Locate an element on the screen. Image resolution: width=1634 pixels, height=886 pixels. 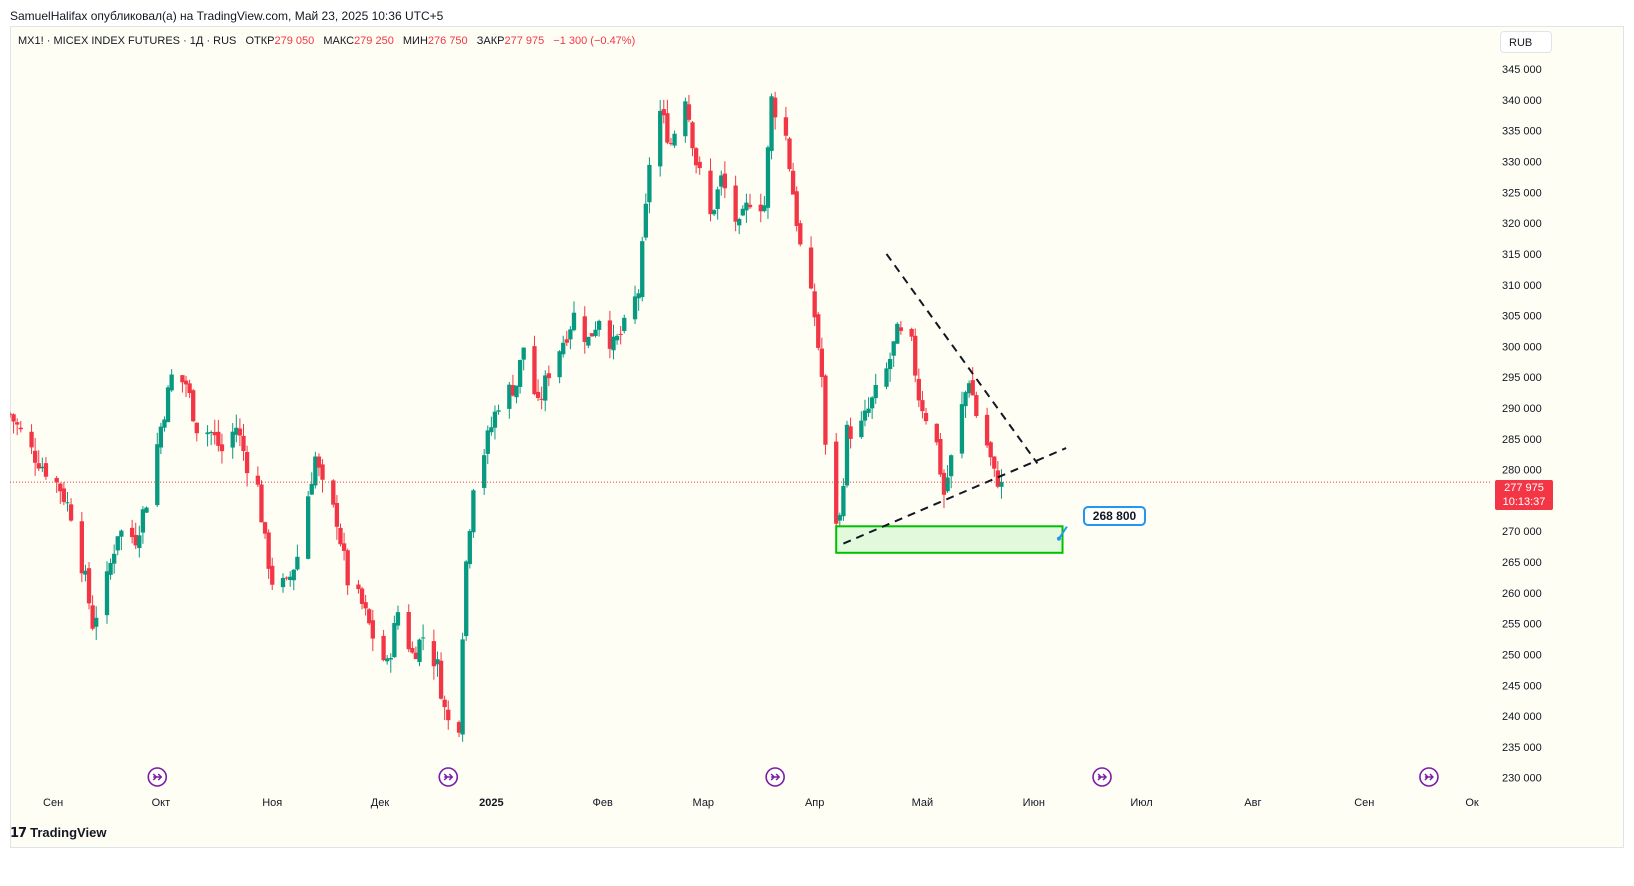
y-tick-label: 290 000 is located at coordinates (1522, 409).